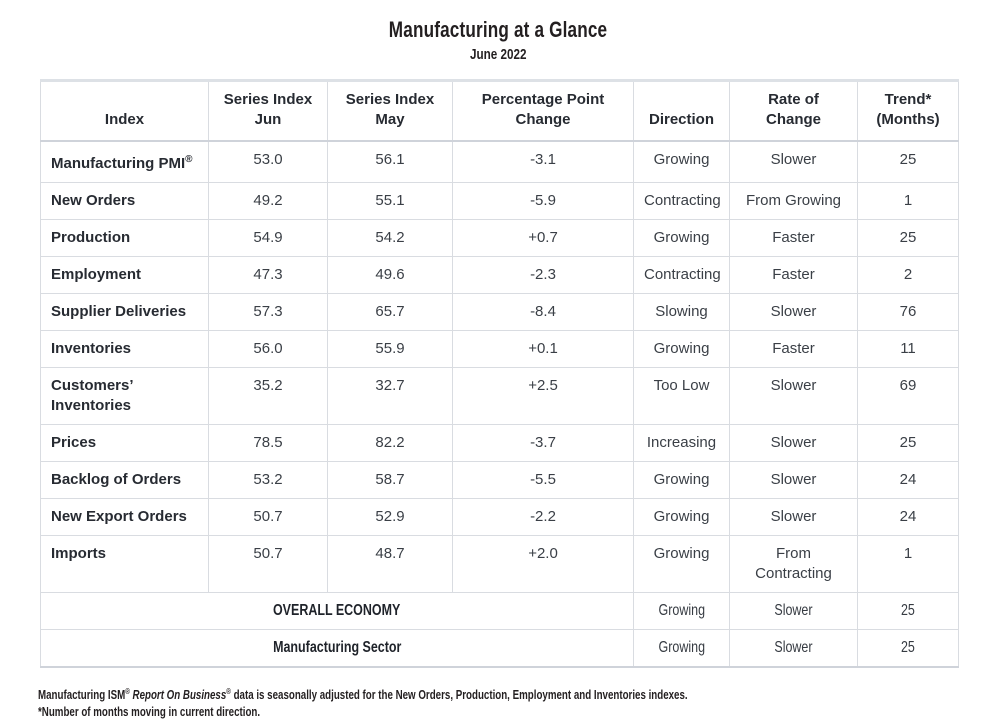 The width and height of the screenshot is (996, 721). I want to click on cell-change: -2.3, so click(543, 275).